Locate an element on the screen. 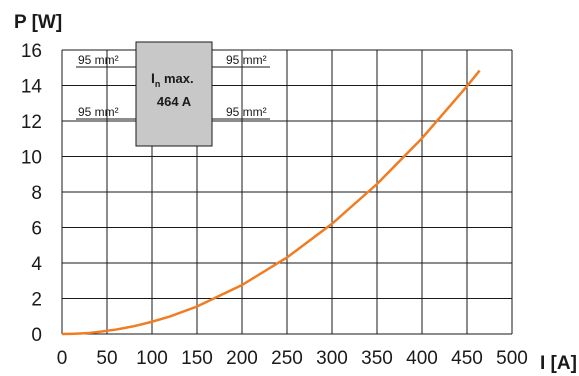  y-tick-label: 2 is located at coordinates (36, 300).